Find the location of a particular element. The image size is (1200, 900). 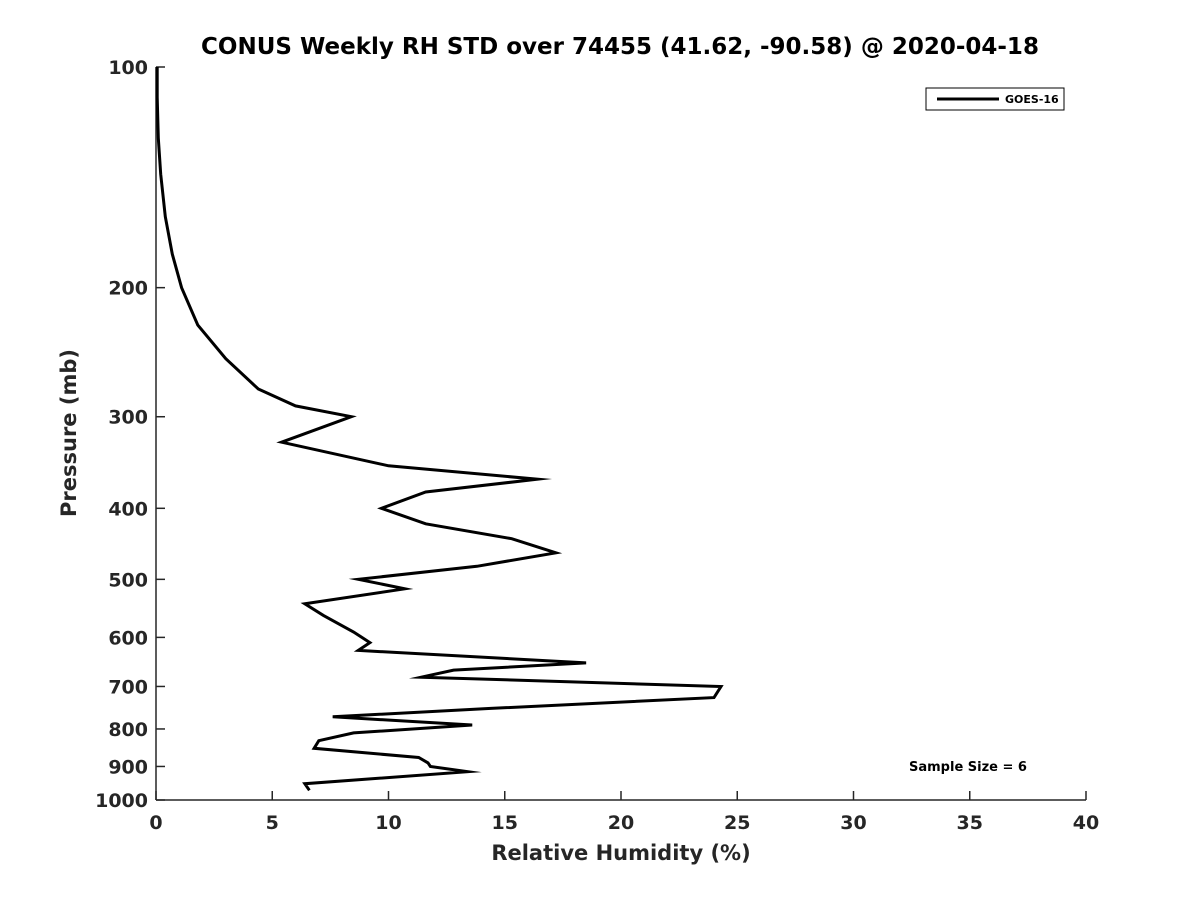

legend-label-goes-16: GOES-16 is located at coordinates (1032, 99).